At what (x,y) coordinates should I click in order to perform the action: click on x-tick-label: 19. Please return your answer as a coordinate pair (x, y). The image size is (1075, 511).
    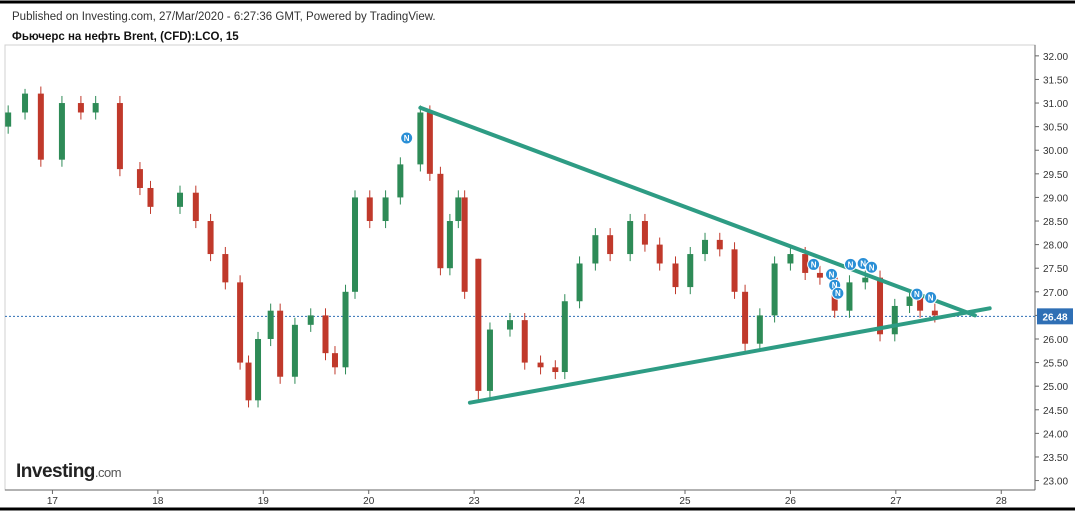
    Looking at the image, I should click on (264, 501).